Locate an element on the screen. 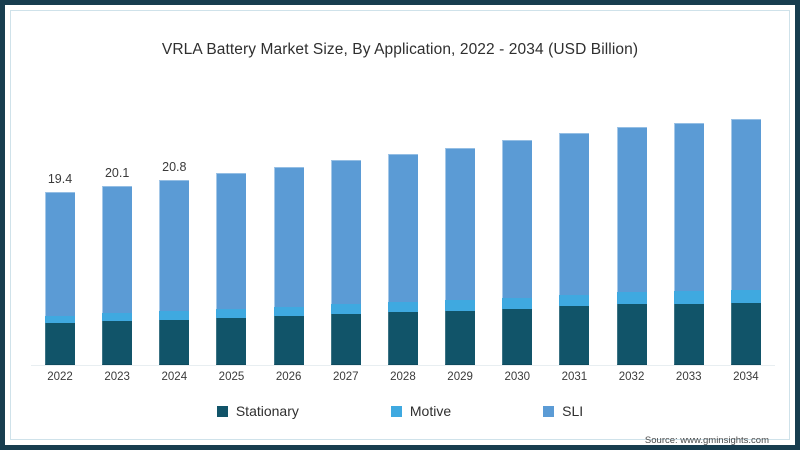  chart-legend: Stationary Motive SLI is located at coordinates (400, 411).